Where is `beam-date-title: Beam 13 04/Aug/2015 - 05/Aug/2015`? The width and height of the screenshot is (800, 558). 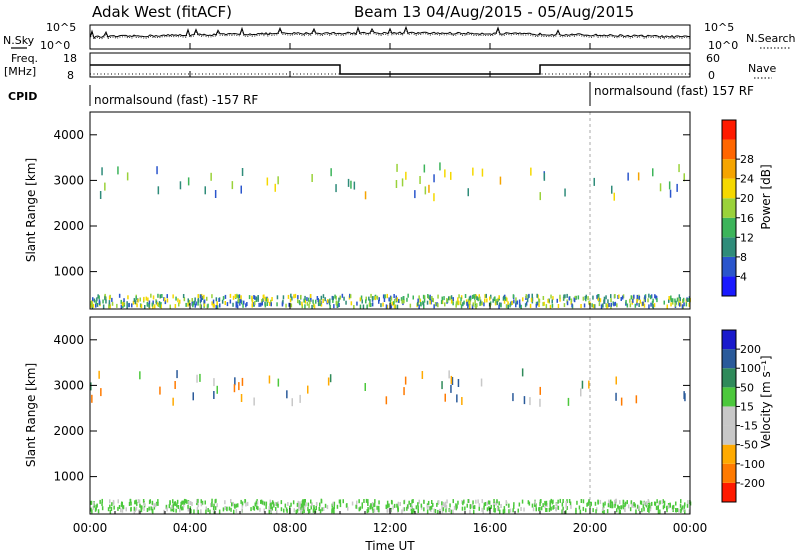 beam-date-title: Beam 13 04/Aug/2015 - 05/Aug/2015 is located at coordinates (494, 12).